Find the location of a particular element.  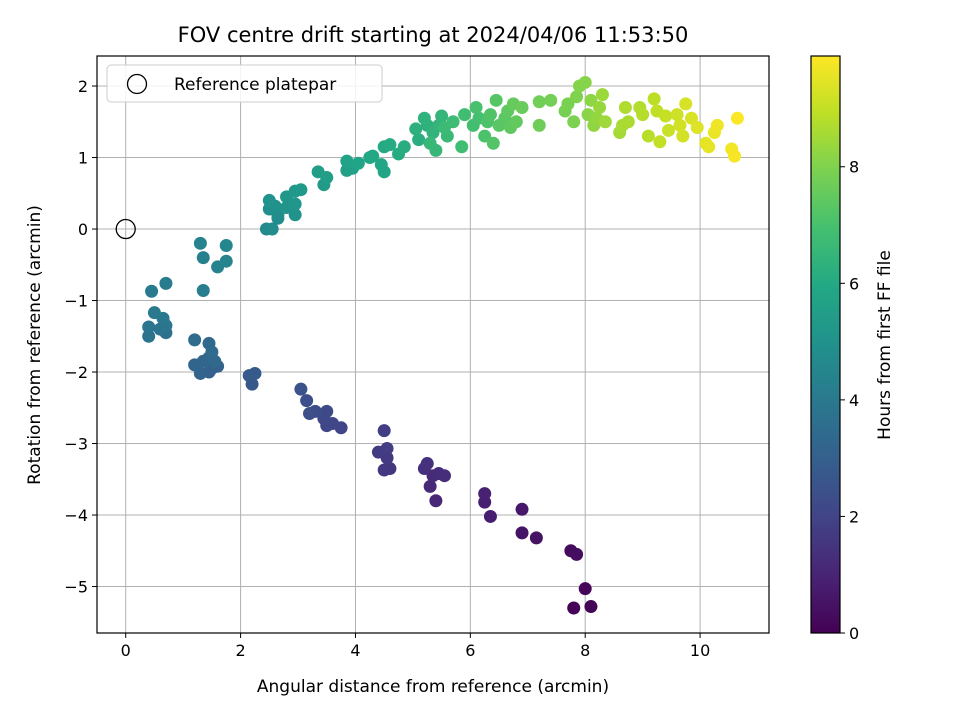

x-tick-label: 10 is located at coordinates (700, 650).